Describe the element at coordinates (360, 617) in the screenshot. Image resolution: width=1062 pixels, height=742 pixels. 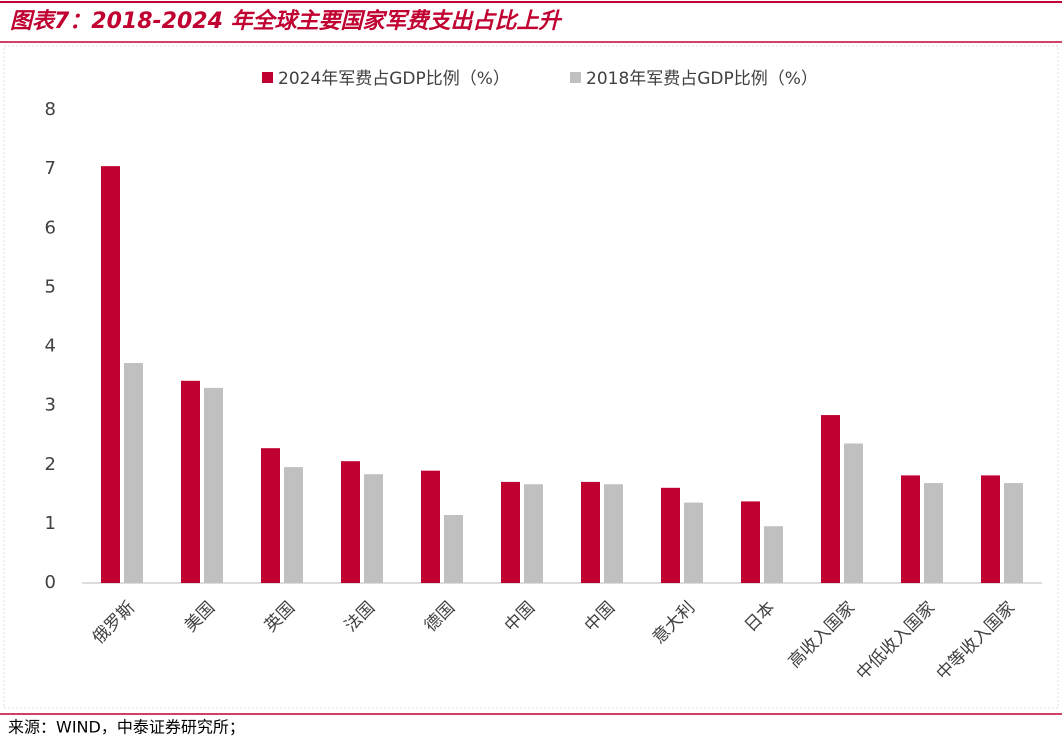
I see `x-tick-label: 法国` at that location.